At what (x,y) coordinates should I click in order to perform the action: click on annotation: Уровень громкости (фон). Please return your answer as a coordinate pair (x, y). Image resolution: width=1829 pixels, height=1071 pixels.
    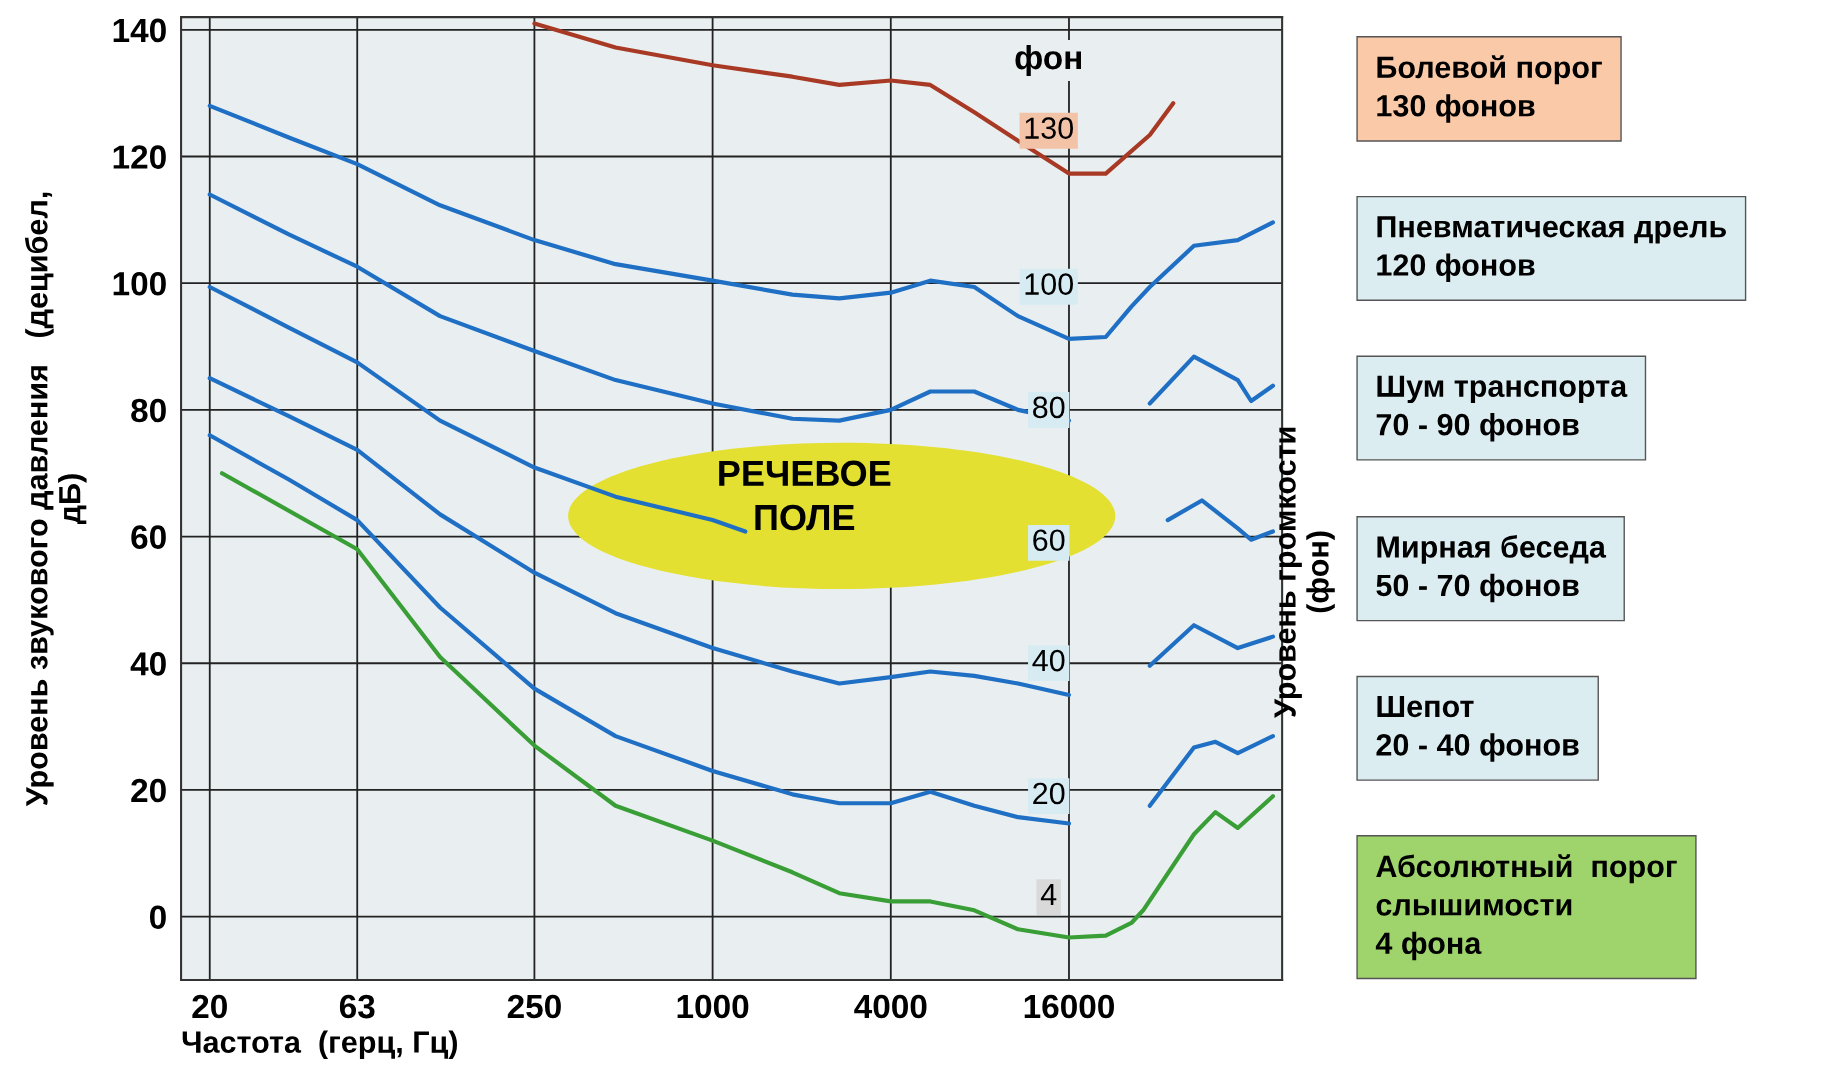
    Looking at the image, I should click on (1304, 573).